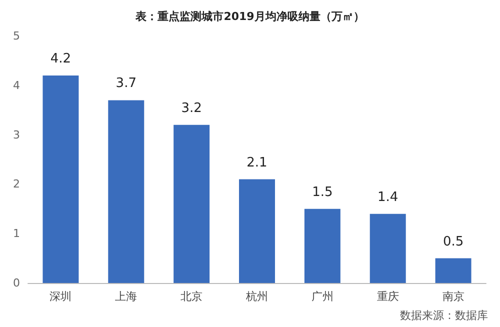  Describe the element at coordinates (191, 108) in the screenshot. I see `data-label: 3.2` at that location.